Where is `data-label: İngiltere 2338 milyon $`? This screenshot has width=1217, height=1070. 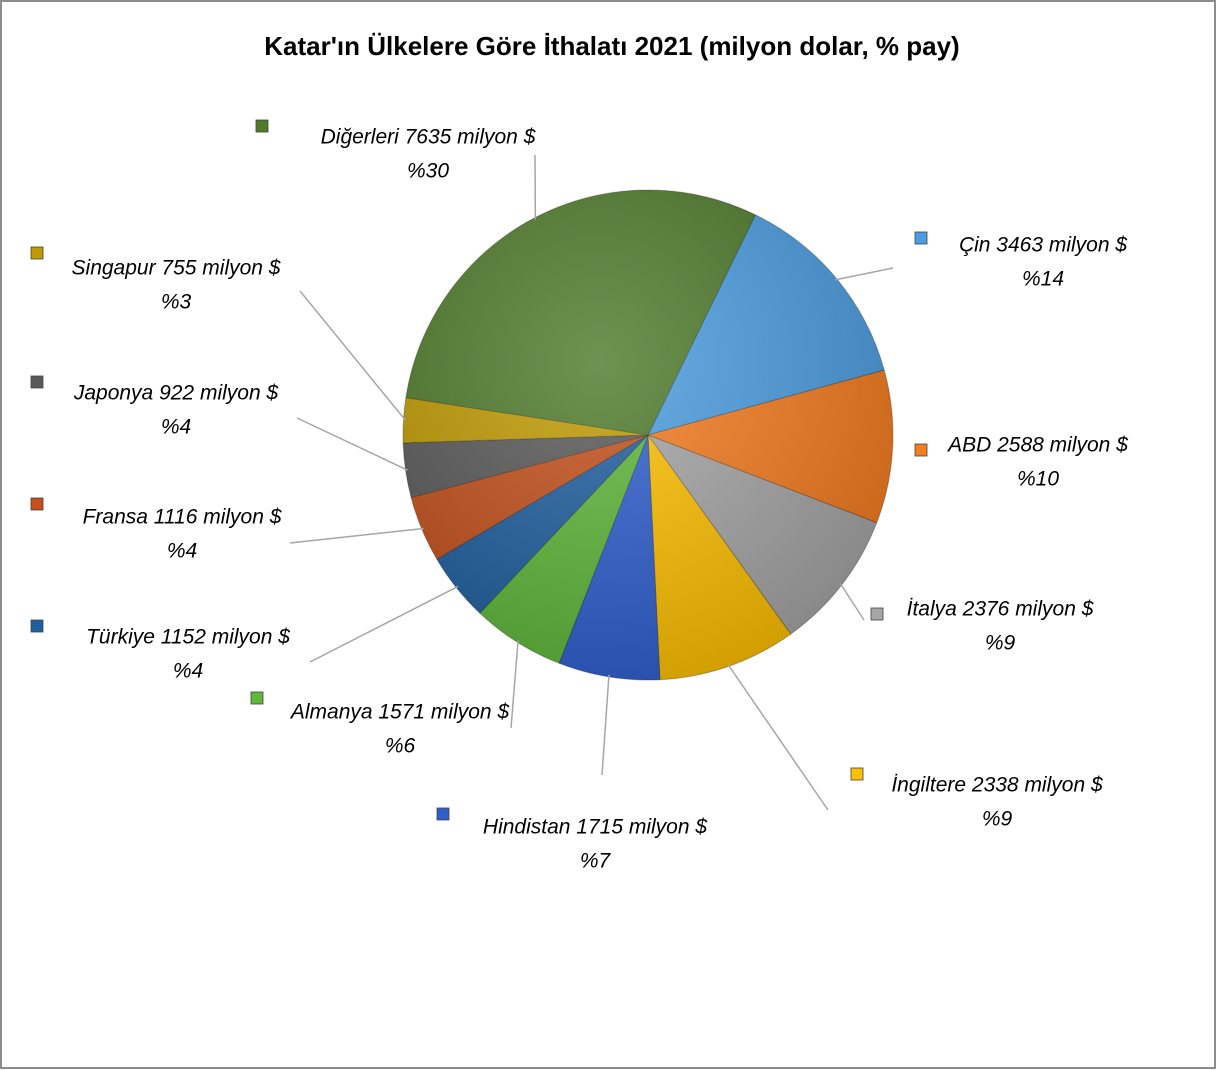
data-label: İngiltere 2338 milyon $ is located at coordinates (997, 785).